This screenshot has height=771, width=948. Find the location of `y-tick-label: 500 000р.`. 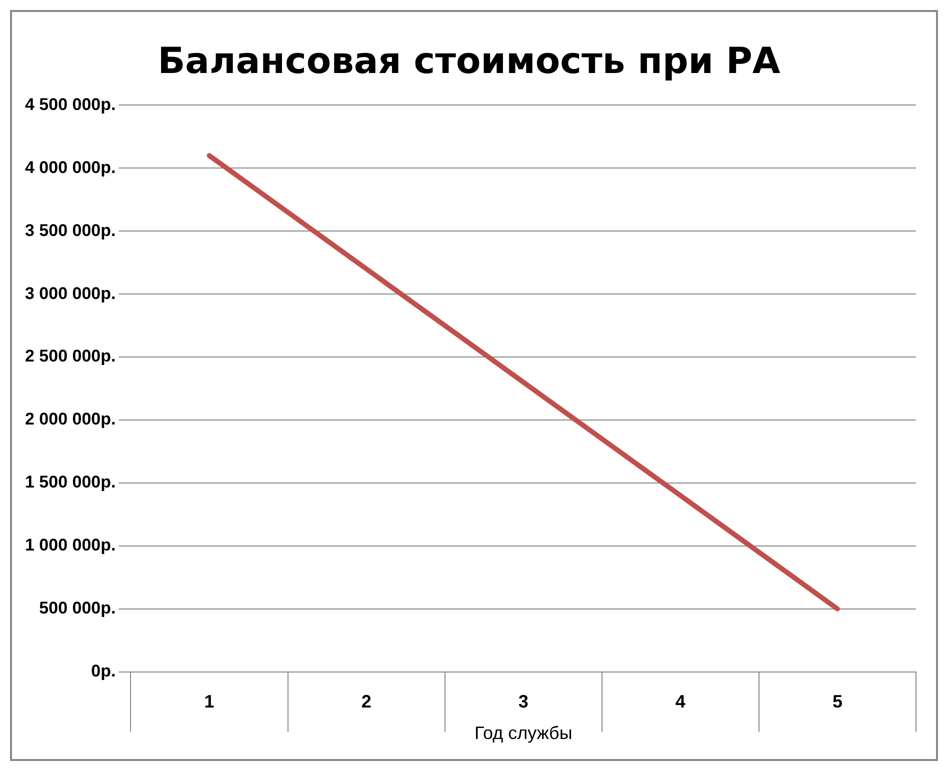

y-tick-label: 500 000р. is located at coordinates (77, 608).